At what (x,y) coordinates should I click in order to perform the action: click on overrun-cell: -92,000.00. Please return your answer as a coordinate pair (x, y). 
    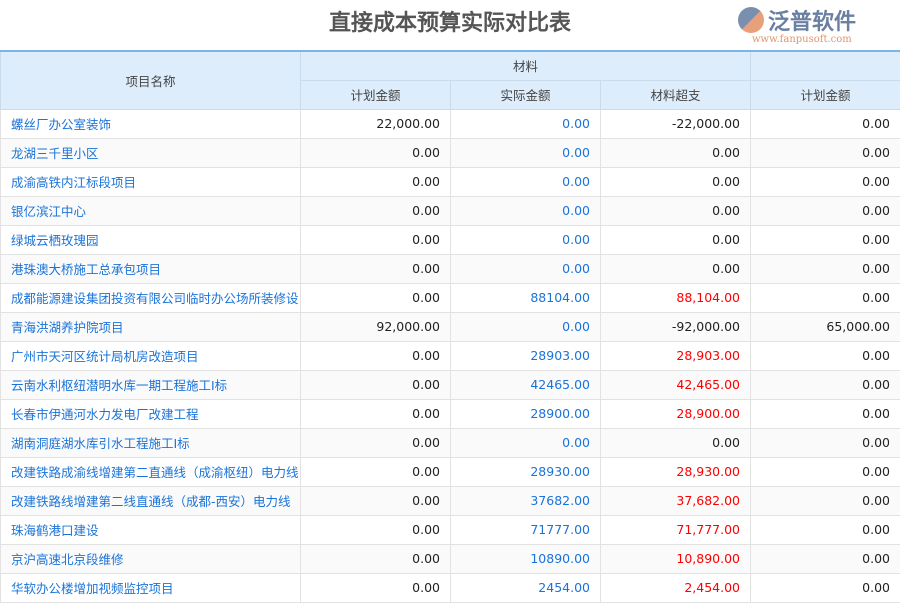
    Looking at the image, I should click on (676, 326).